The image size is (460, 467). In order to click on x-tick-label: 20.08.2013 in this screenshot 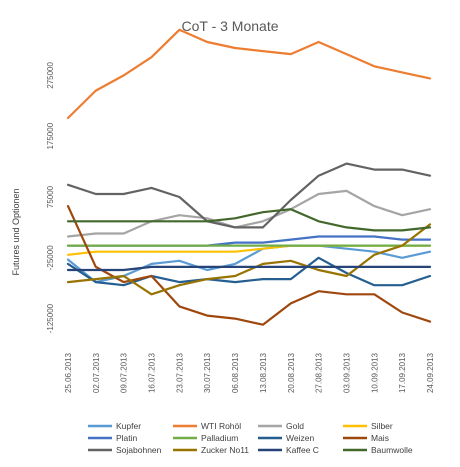, I will do `click(291, 372)`.